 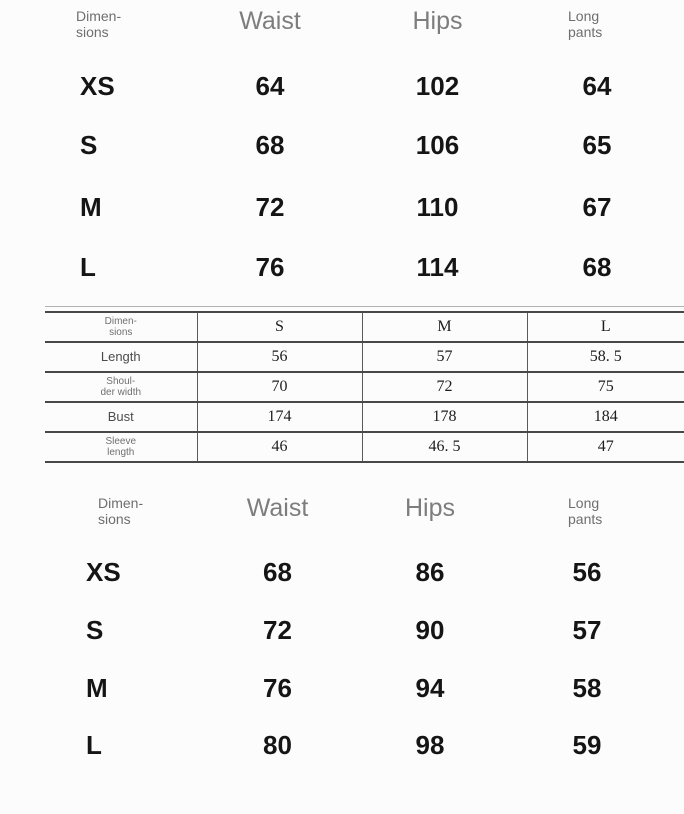 I want to click on row-label-line: der width, so click(x=121, y=392).